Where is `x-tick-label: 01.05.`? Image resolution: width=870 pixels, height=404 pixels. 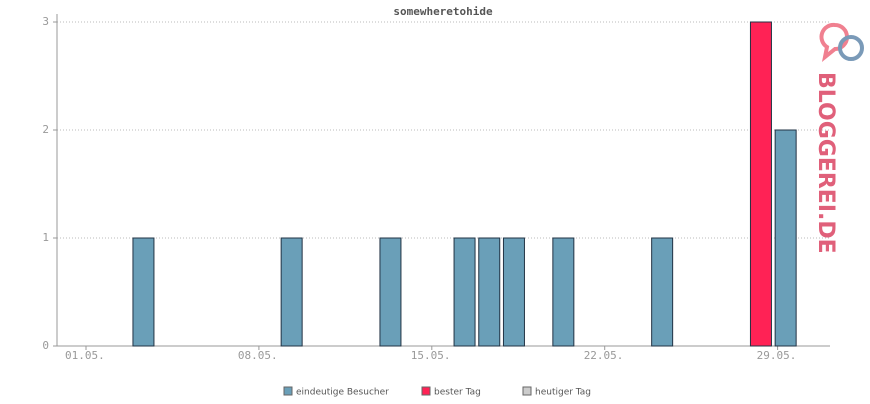 x-tick-label: 01.05. is located at coordinates (85, 355).